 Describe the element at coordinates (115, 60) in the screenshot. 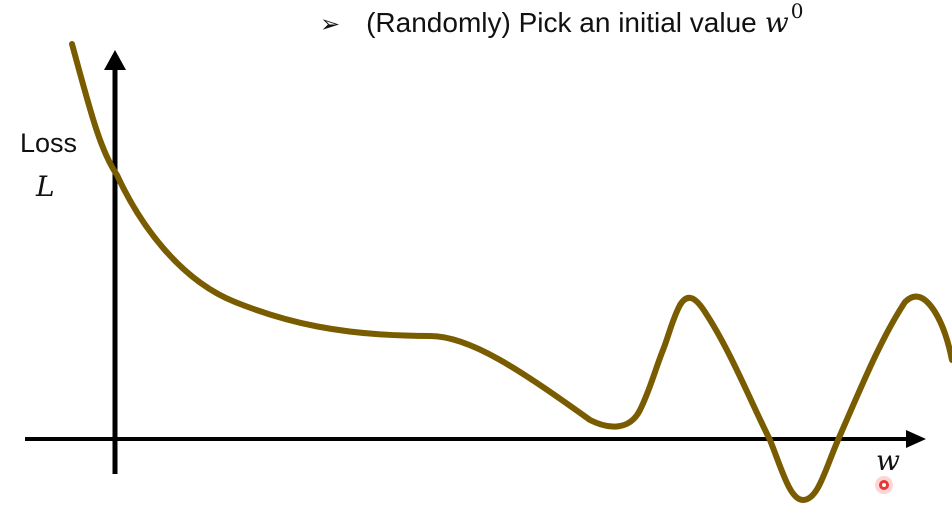

I see `y-axis-arrowhead-icon` at that location.